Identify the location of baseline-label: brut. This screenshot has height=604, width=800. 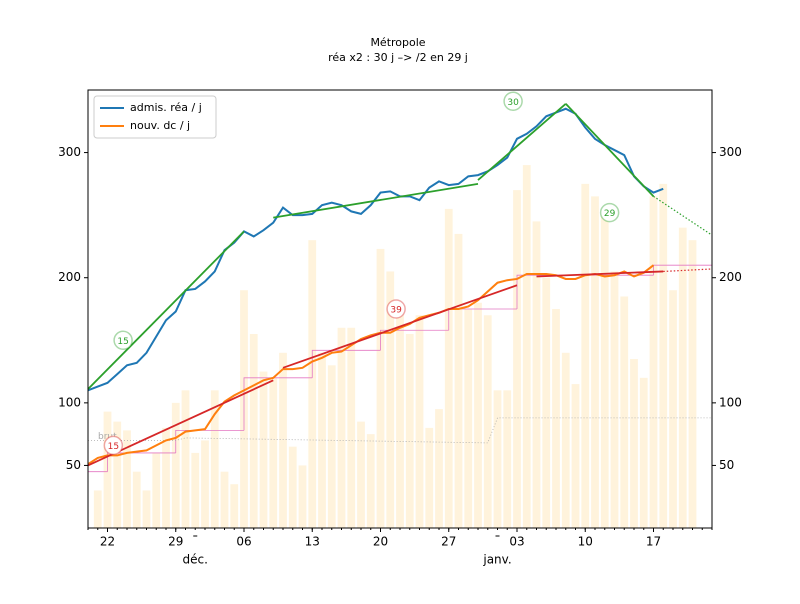
(107, 437).